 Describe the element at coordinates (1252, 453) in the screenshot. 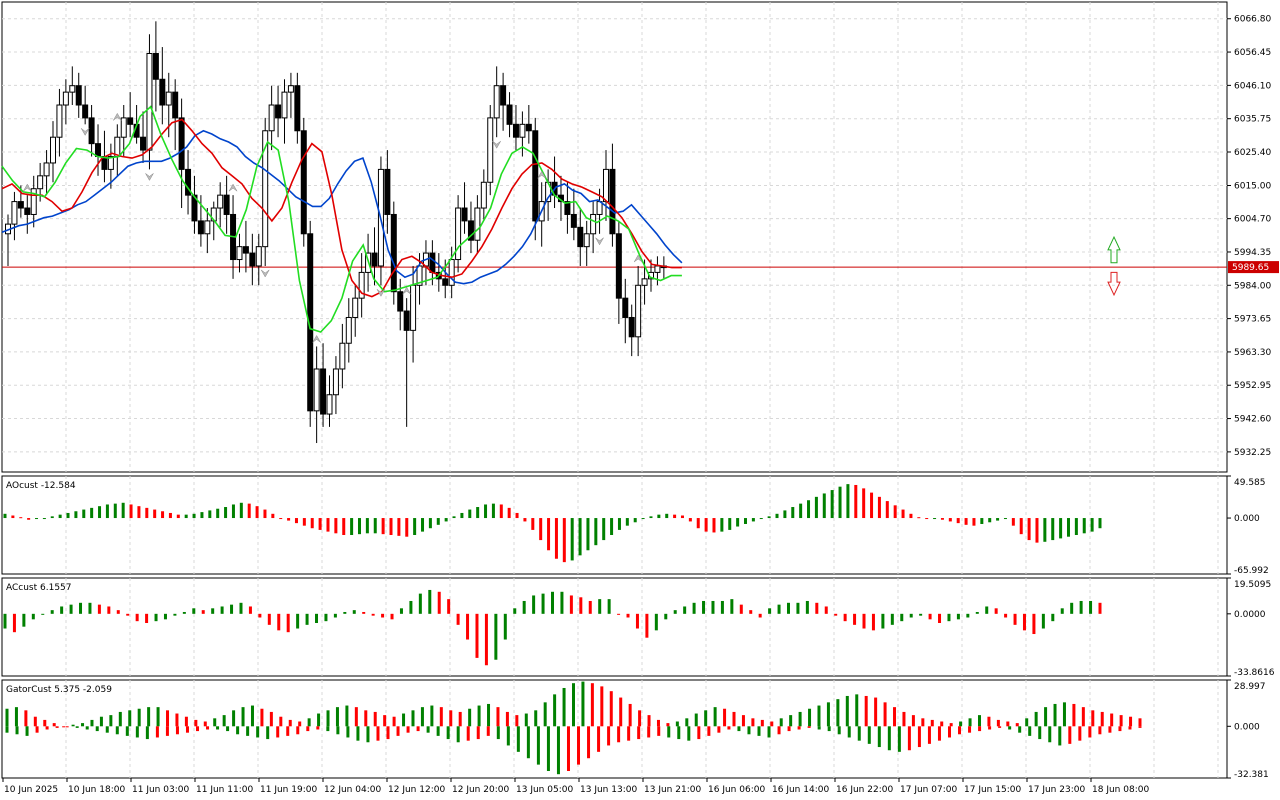

I see `y-tick-label: 5932.25` at that location.